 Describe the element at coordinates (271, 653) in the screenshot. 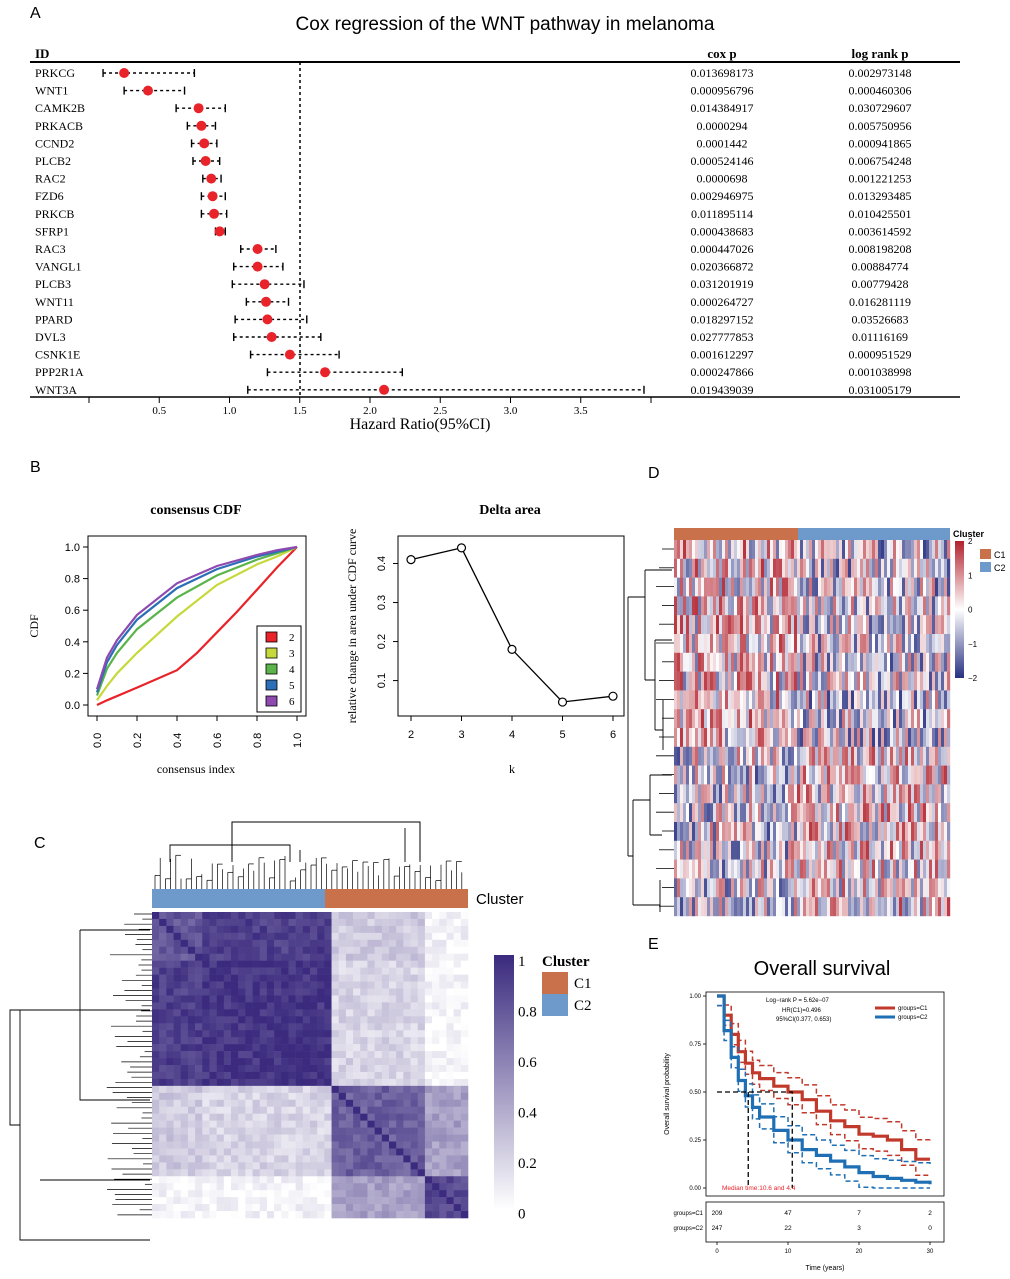

I see `cdf-legend-swatch` at that location.